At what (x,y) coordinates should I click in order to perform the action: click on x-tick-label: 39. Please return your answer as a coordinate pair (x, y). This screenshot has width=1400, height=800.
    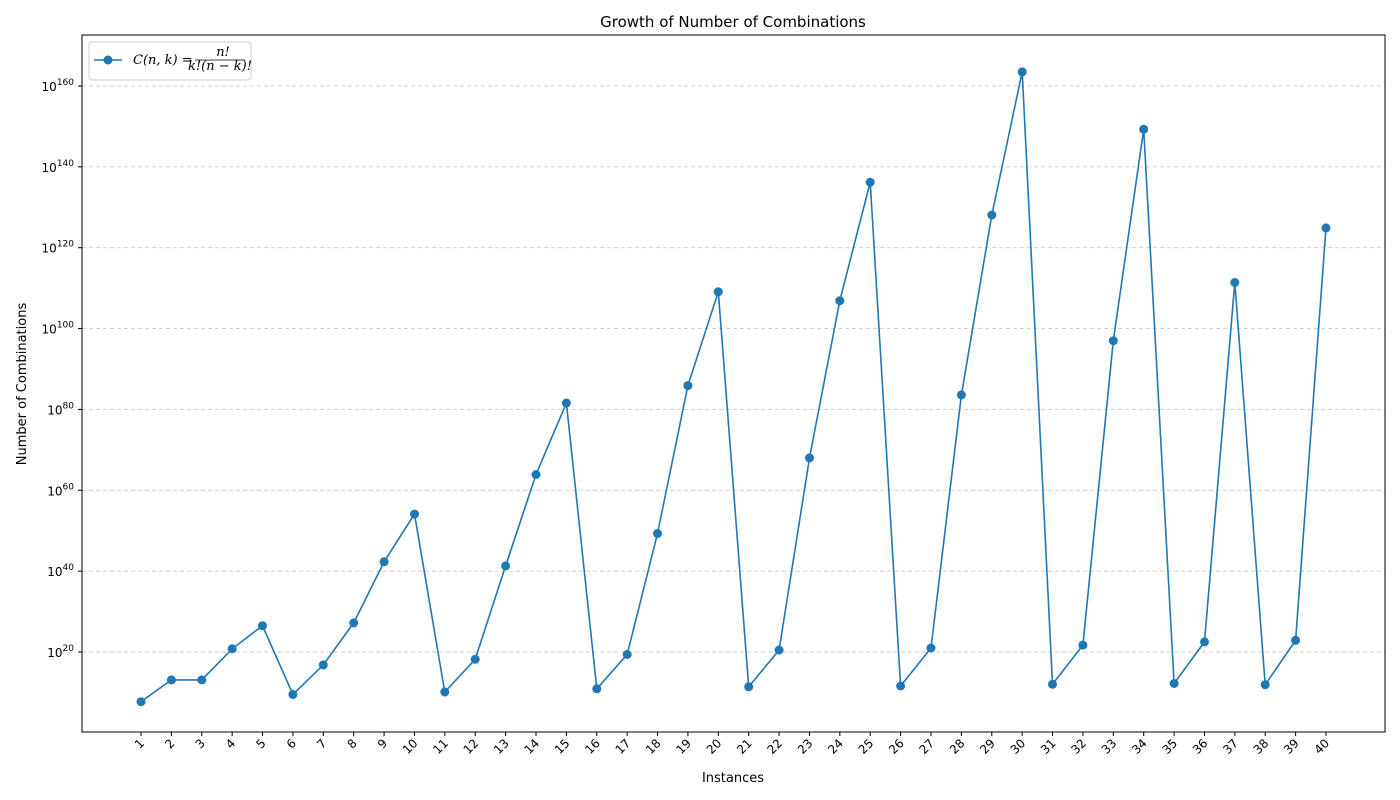
    Looking at the image, I should click on (1291, 746).